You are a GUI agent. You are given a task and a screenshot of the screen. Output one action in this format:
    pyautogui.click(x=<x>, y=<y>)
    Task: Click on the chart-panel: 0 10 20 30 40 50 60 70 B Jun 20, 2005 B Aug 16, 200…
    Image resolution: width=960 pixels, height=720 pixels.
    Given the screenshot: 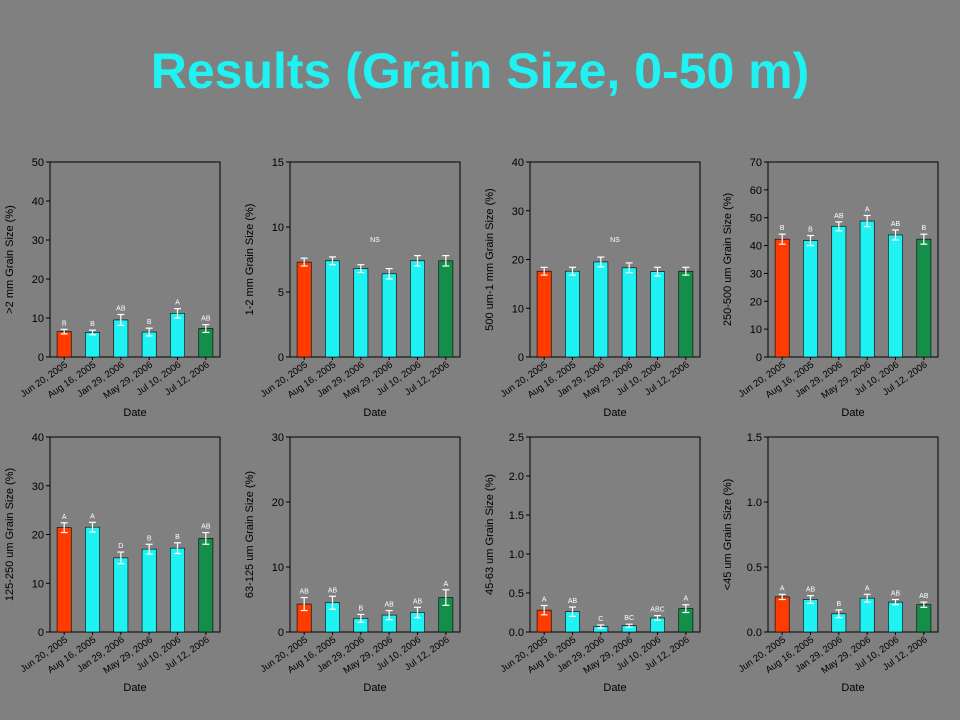 What is the action you would take?
    pyautogui.click(x=833, y=293)
    